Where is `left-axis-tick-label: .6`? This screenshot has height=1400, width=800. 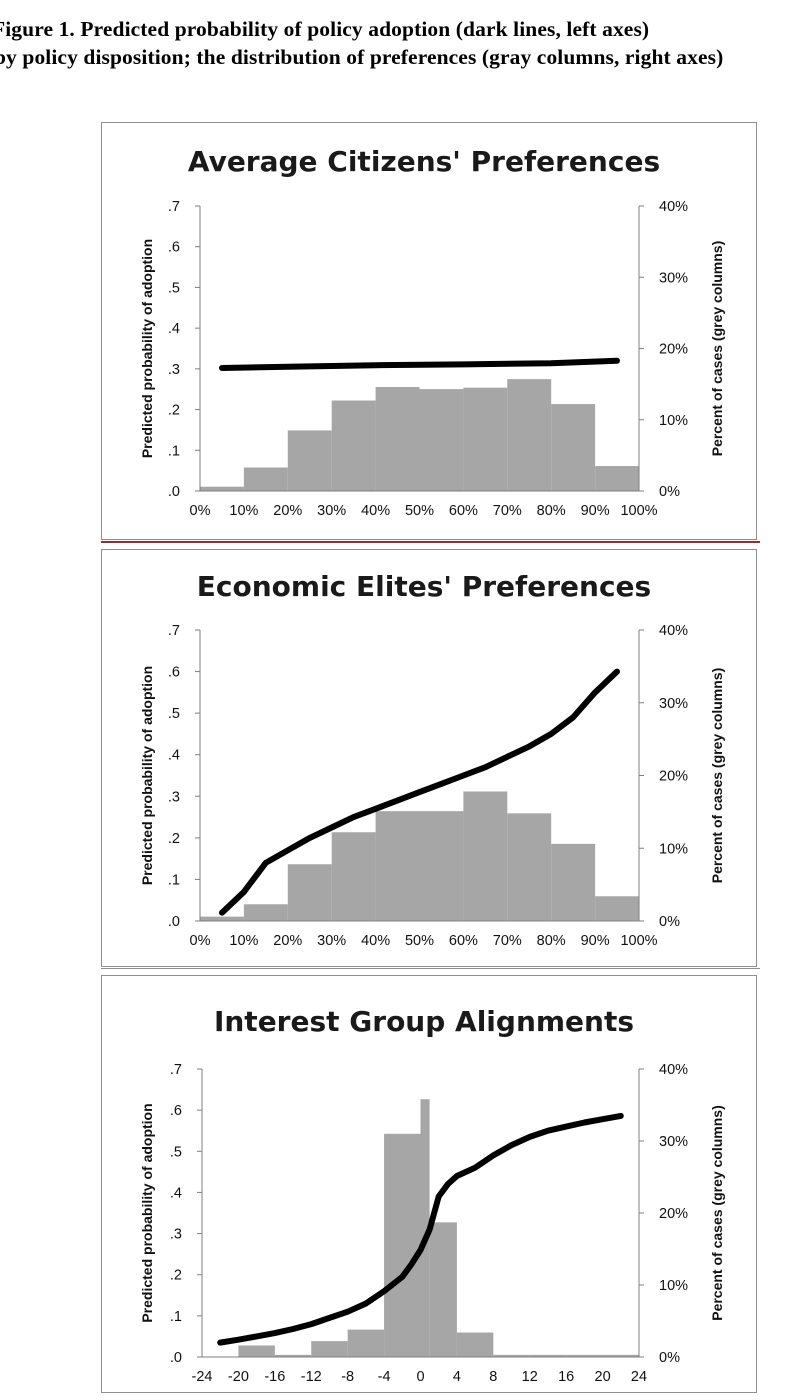
left-axis-tick-label: .6 is located at coordinates (174, 673).